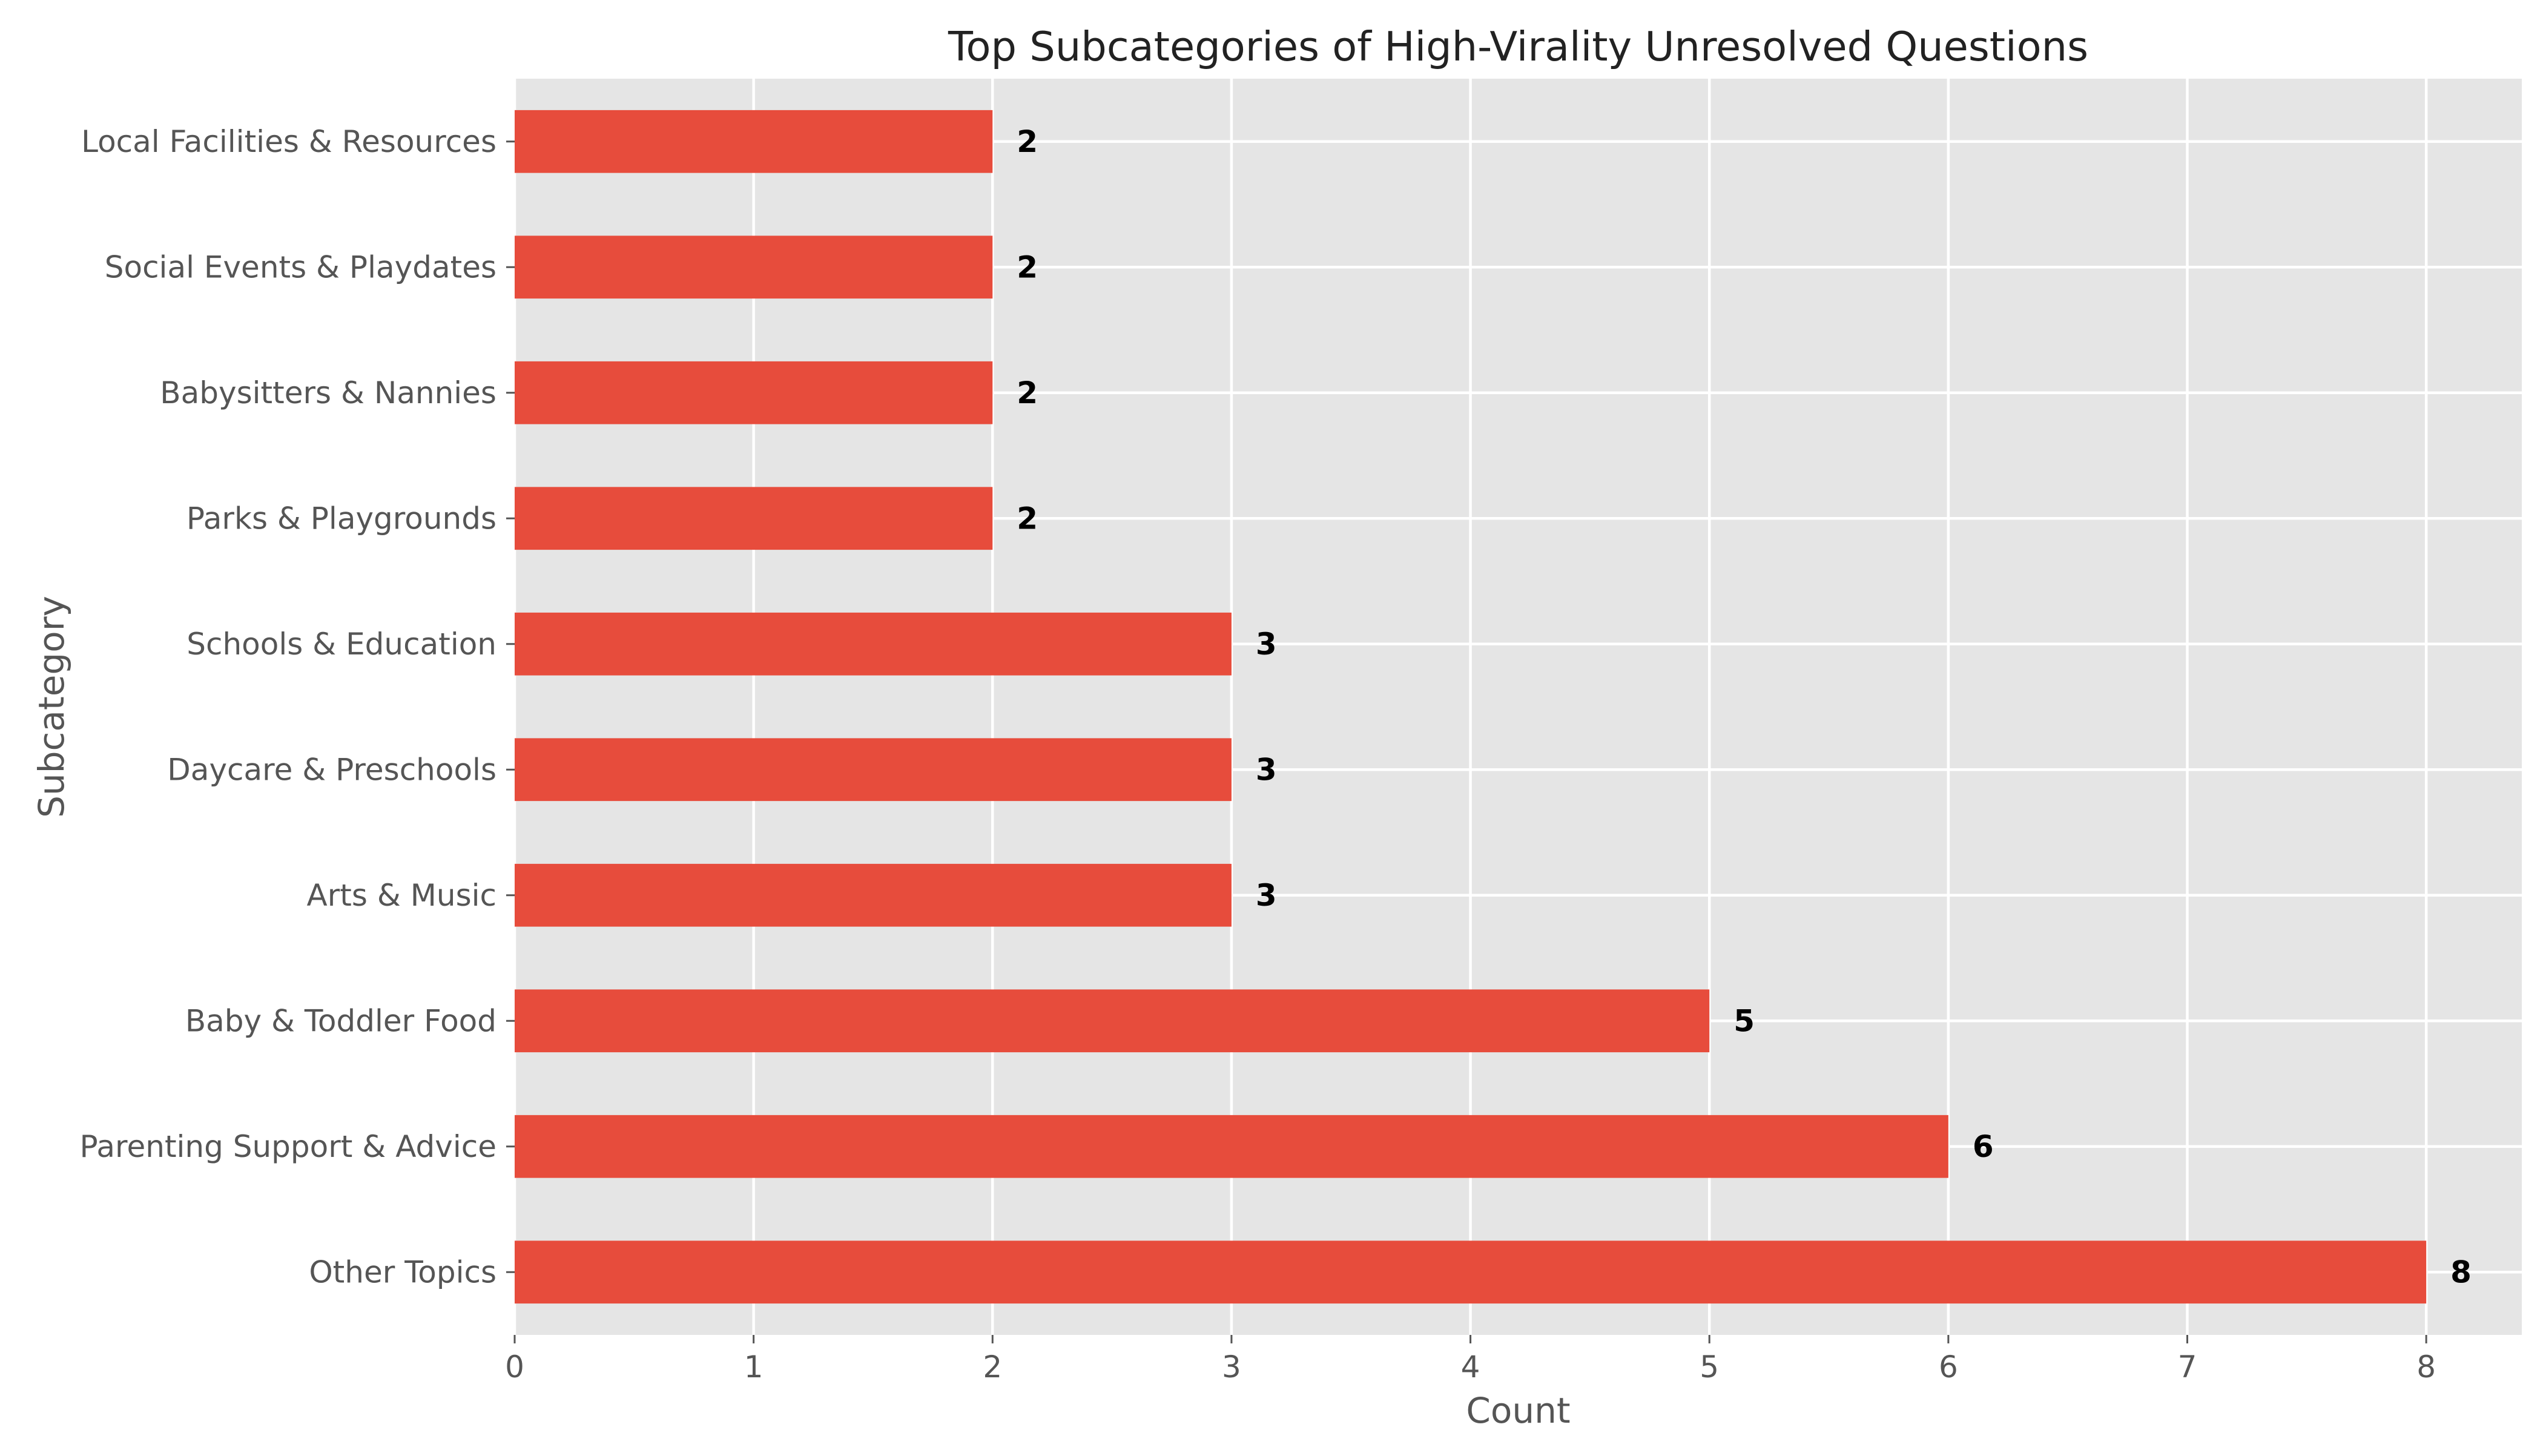  What do you see at coordinates (341, 644) in the screenshot?
I see `y-tick-label: Schools & Education` at bounding box center [341, 644].